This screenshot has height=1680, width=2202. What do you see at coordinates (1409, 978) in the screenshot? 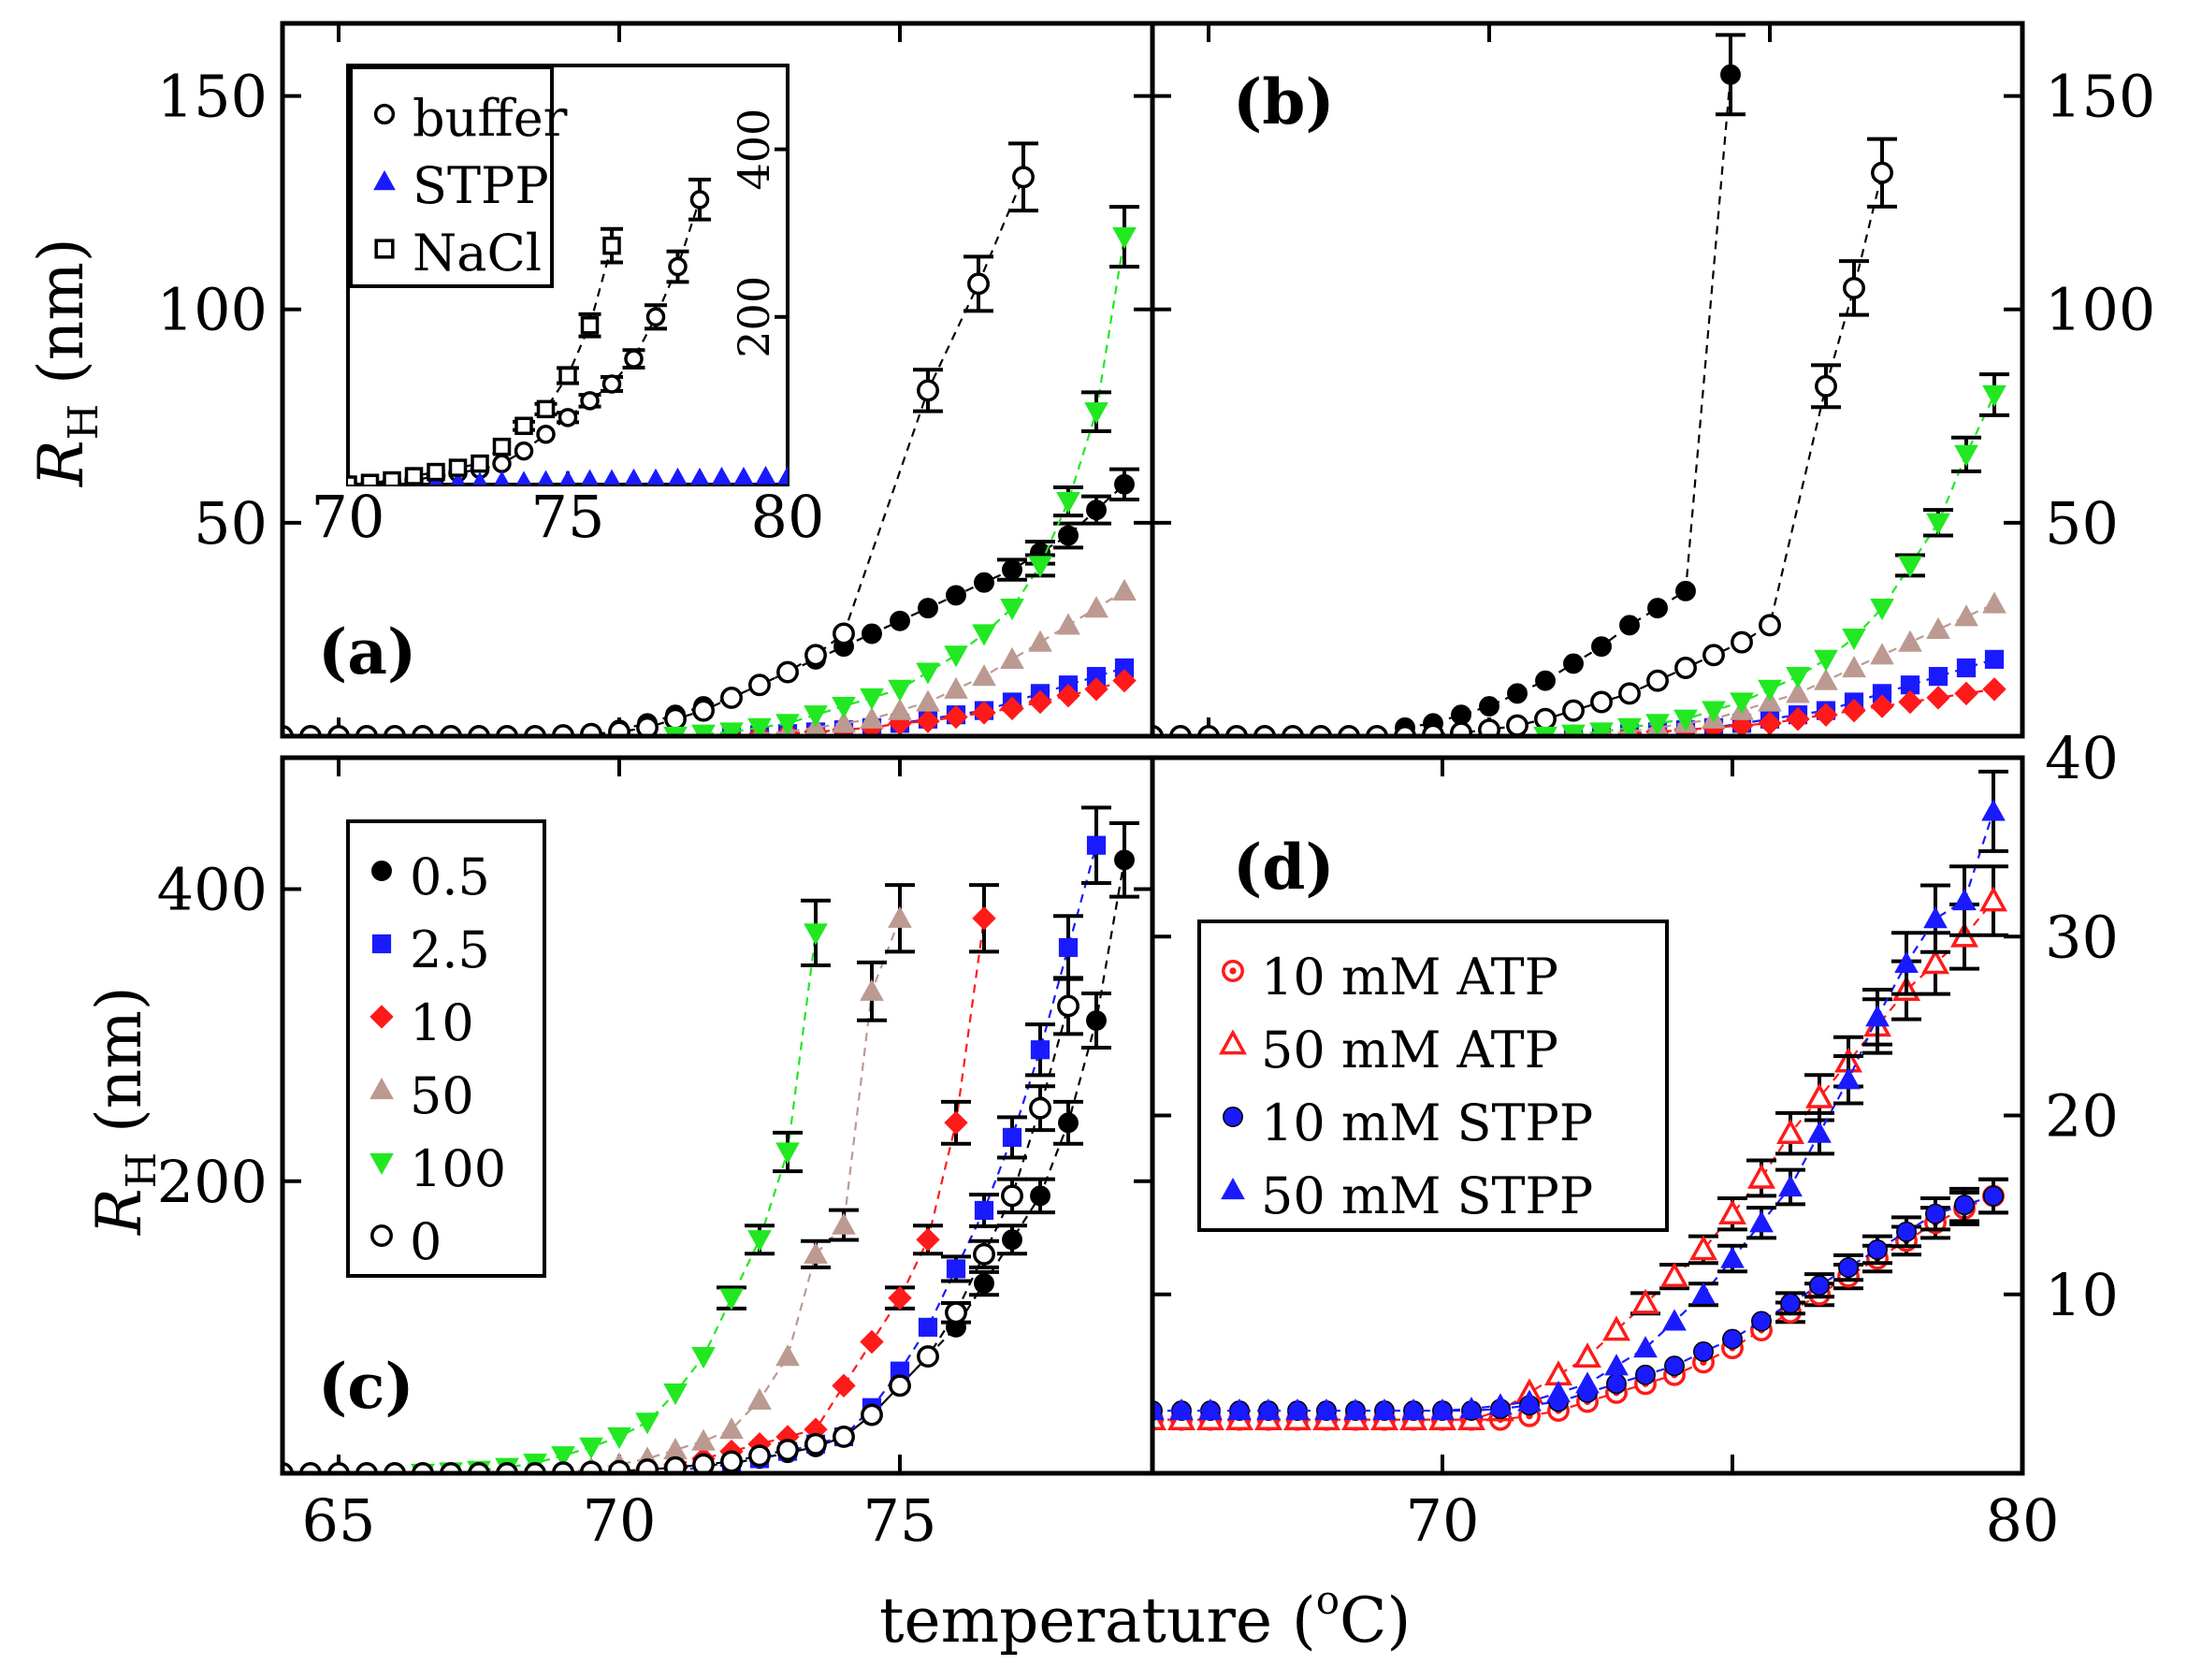
I see `legend-label: 10 mM ATP` at bounding box center [1409, 978].